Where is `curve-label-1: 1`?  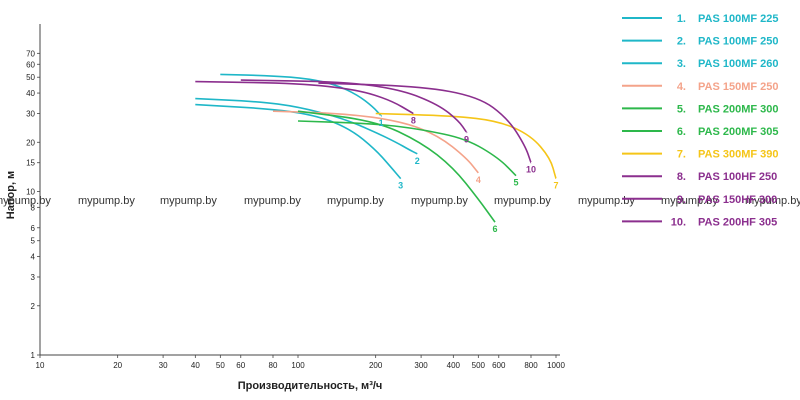
curve-label-1: 1 is located at coordinates (381, 123).